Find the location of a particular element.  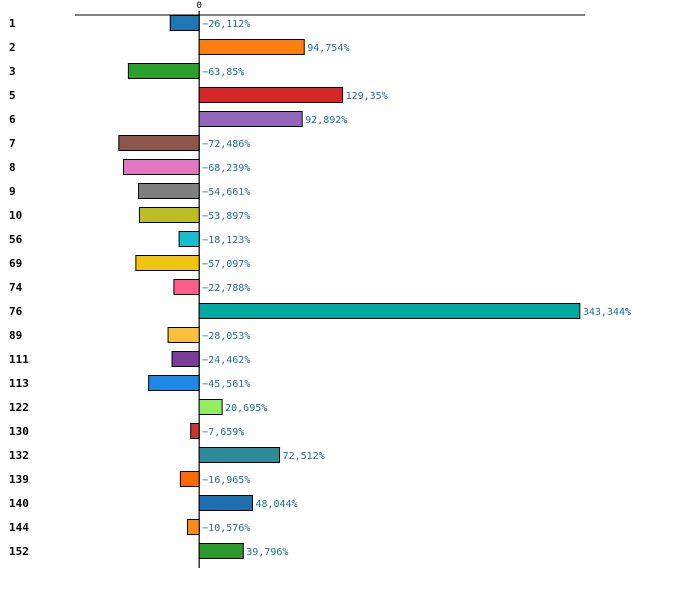

value-label-111: −24,462% is located at coordinates (226, 360).